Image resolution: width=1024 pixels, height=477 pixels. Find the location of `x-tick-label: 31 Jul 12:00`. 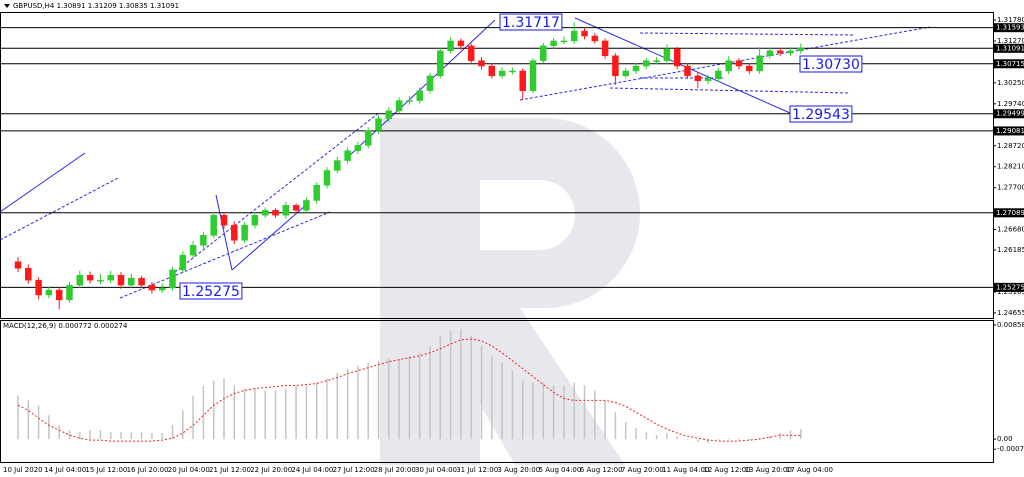

x-tick-label: 31 Jul 12:00 is located at coordinates (477, 470).